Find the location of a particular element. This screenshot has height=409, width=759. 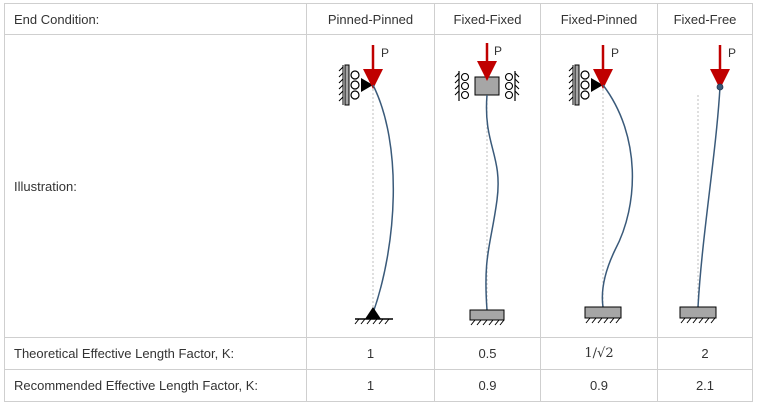

free-end-node is located at coordinates (720, 87).